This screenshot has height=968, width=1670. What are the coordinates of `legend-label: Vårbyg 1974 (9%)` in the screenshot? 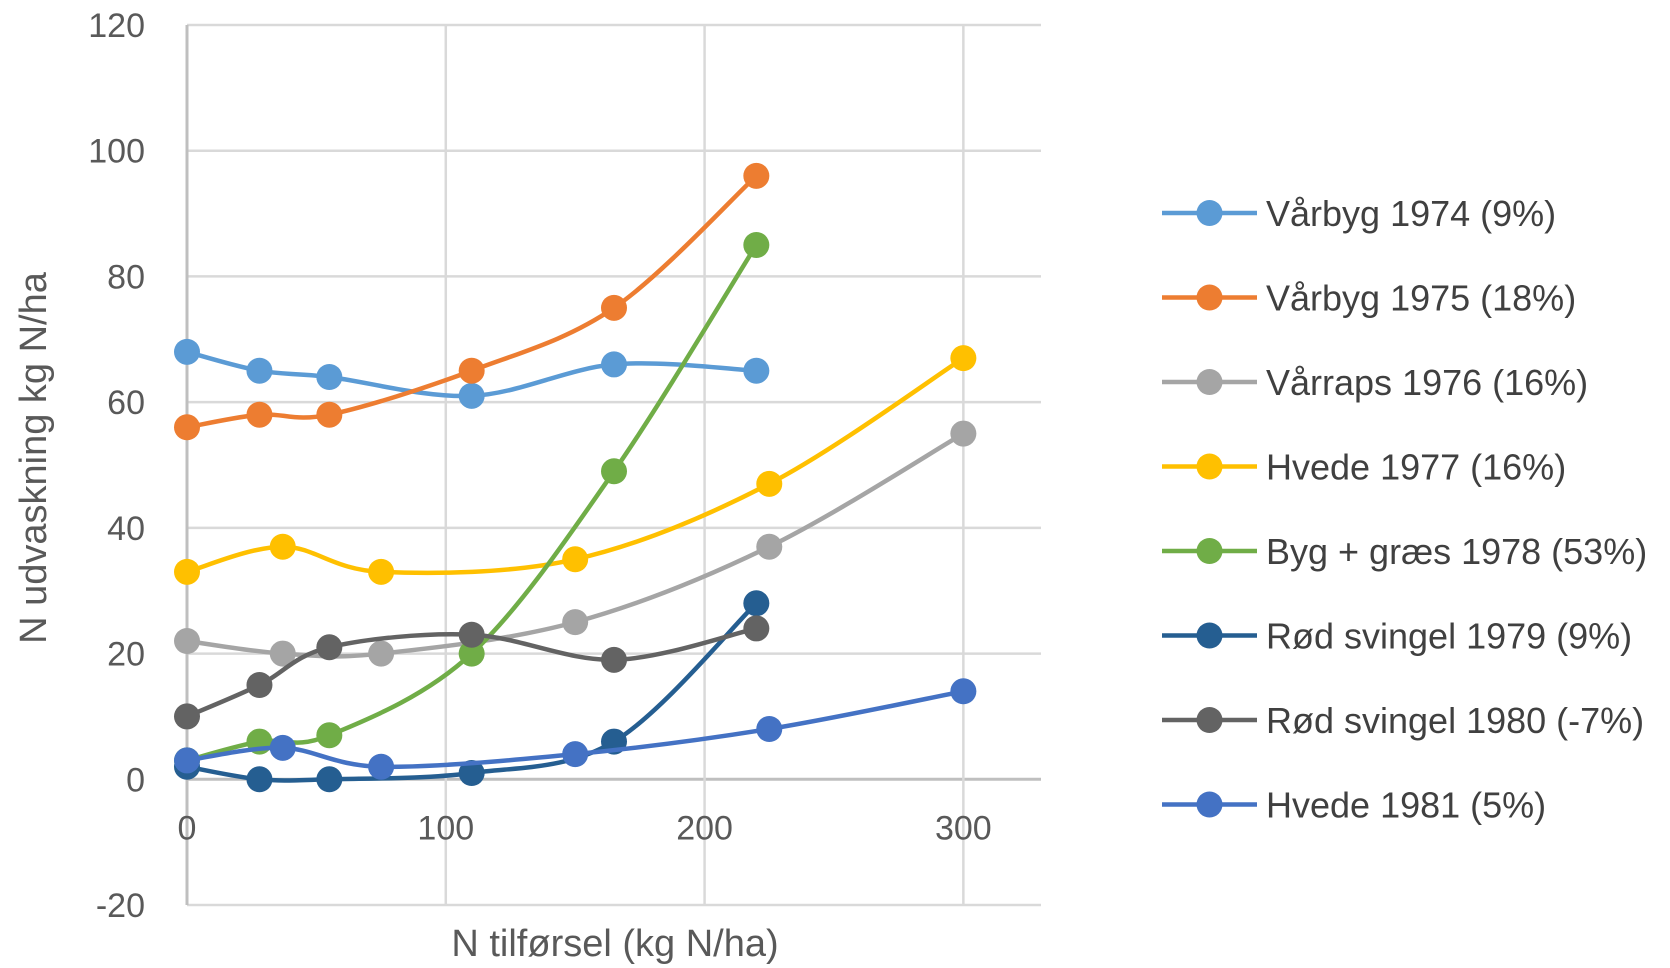 It's located at (1411, 213).